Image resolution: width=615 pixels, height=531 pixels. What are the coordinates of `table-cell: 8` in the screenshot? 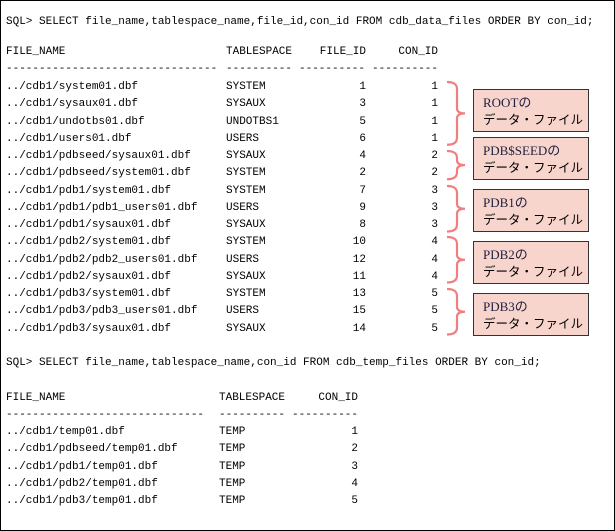 It's located at (362, 225).